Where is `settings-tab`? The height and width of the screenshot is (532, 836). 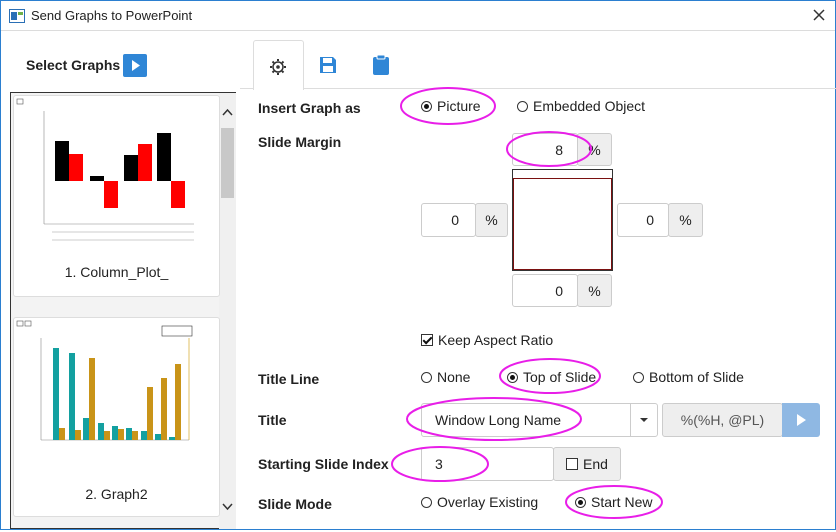 settings-tab is located at coordinates (278, 65).